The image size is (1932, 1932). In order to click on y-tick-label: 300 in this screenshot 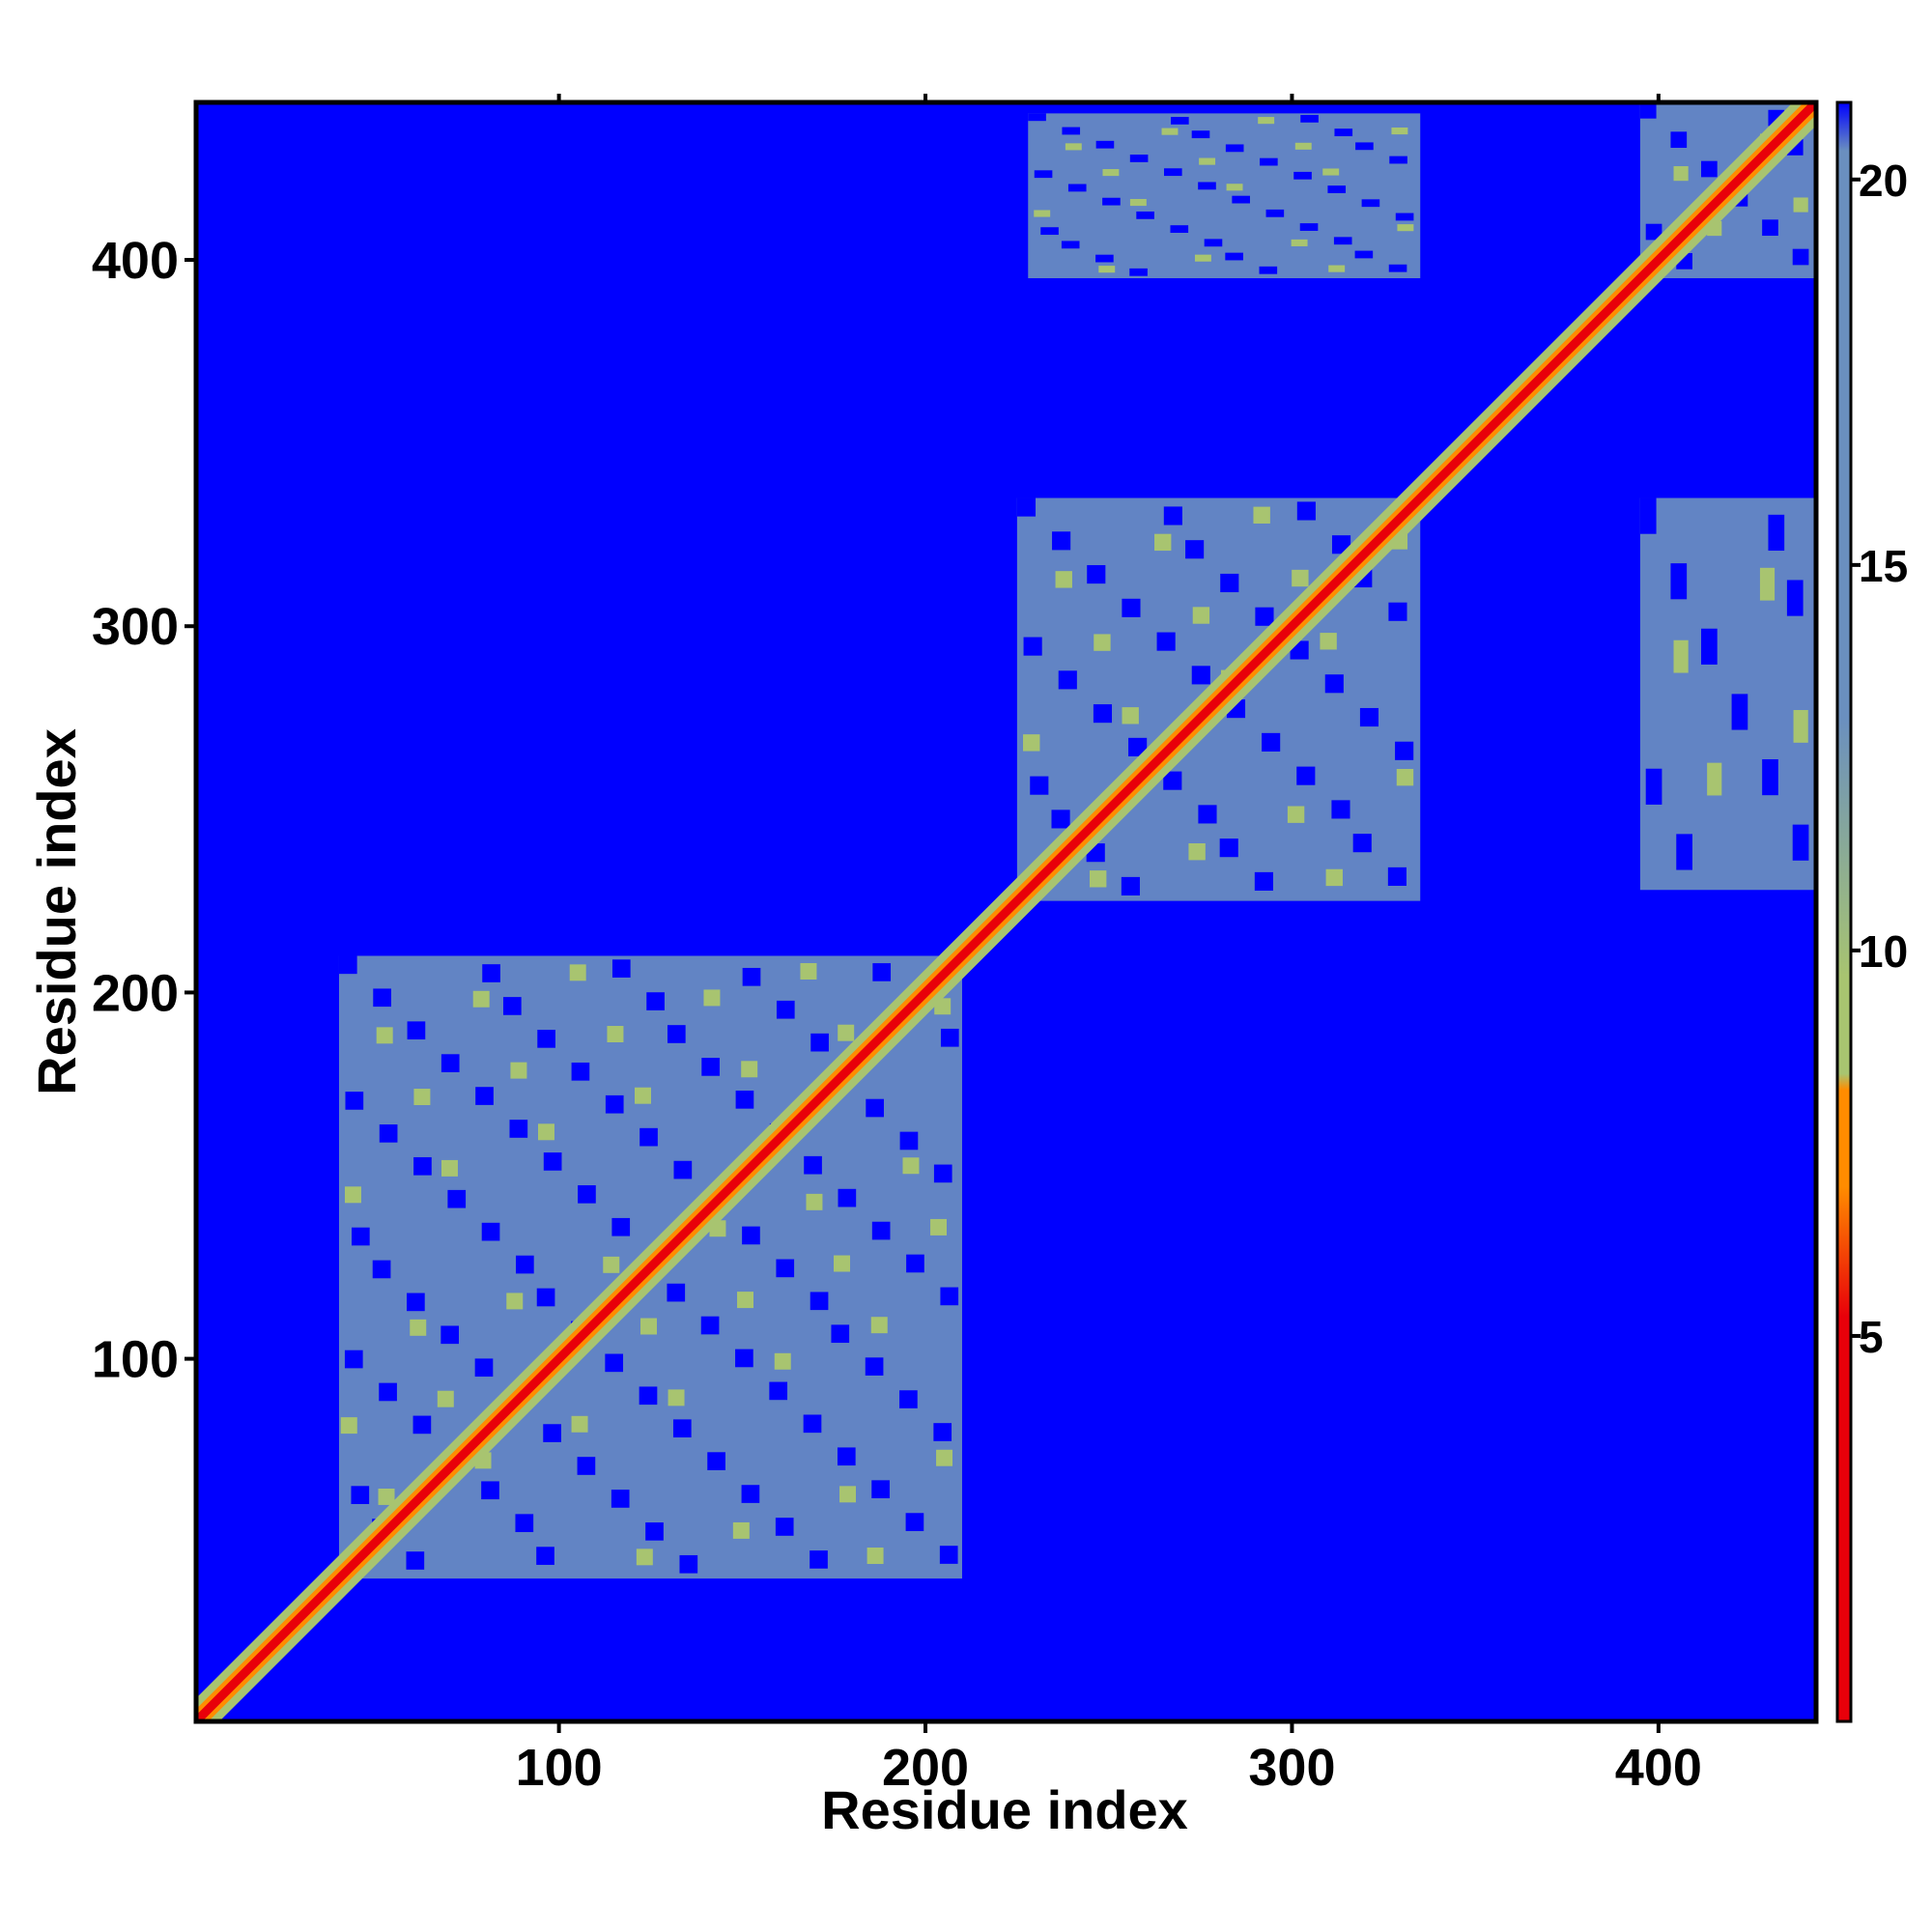, I will do `click(135, 627)`.